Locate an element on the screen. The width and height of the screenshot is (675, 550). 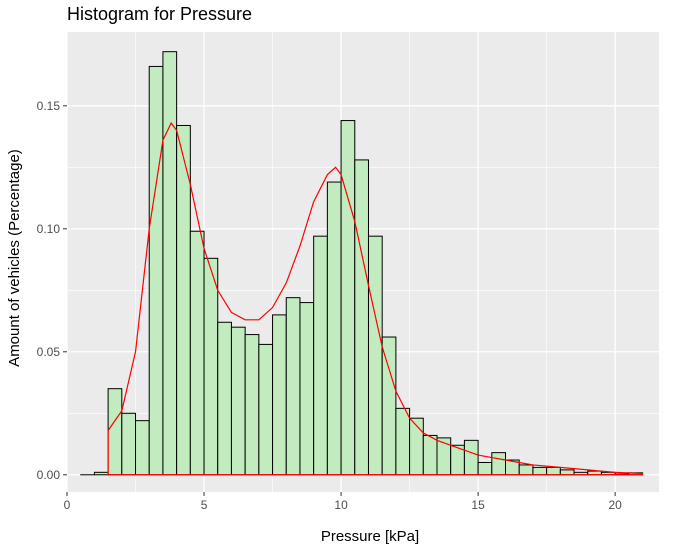
x-axis-label: Pressure [kPa] is located at coordinates (370, 536).